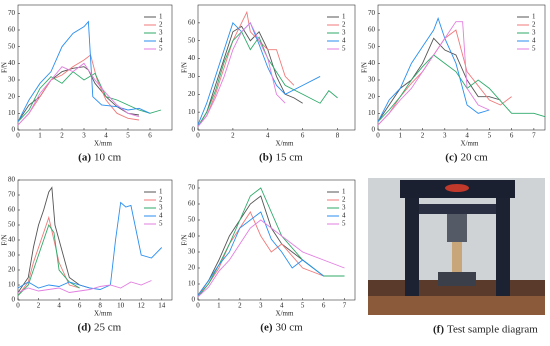 The width and height of the screenshot is (550, 346). What do you see at coordinates (121, 306) in the screenshot?
I see `x-tick-label: 10` at bounding box center [121, 306].